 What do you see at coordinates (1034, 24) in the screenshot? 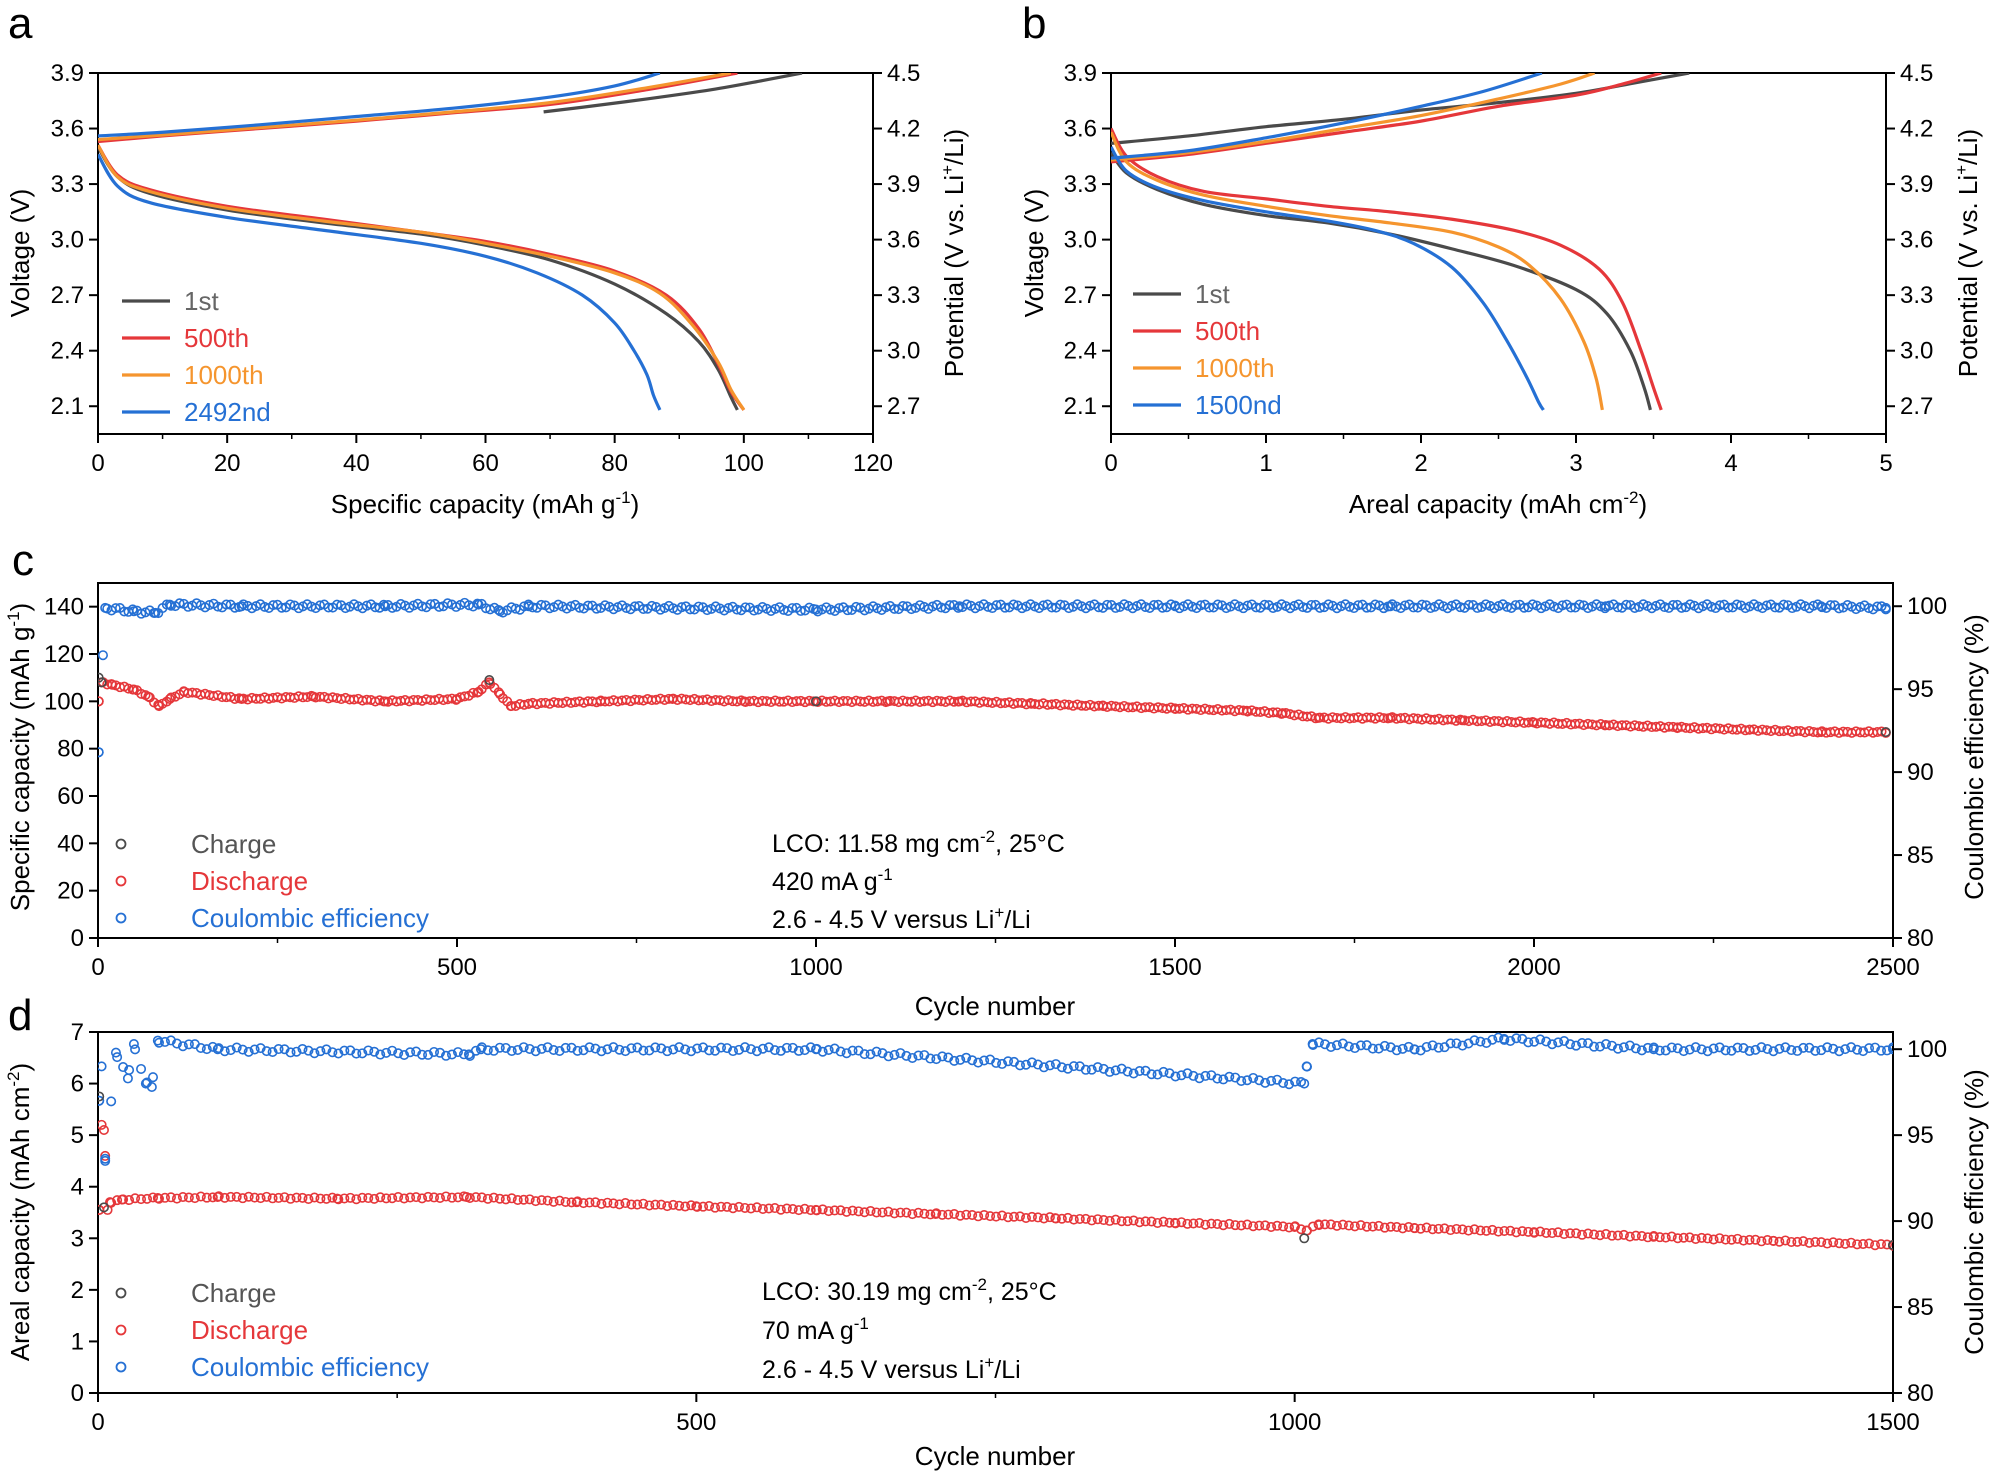
I see `panel-label-b: b` at bounding box center [1034, 24].